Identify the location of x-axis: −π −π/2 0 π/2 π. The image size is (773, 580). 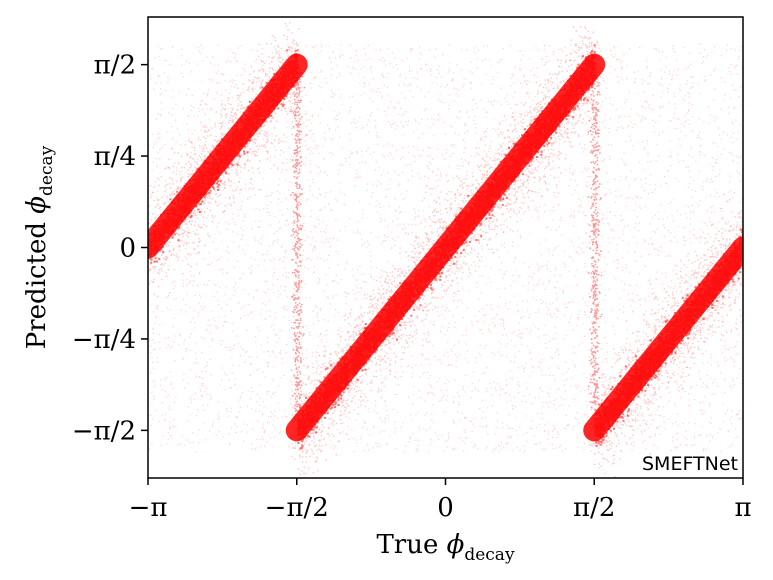
(440, 500).